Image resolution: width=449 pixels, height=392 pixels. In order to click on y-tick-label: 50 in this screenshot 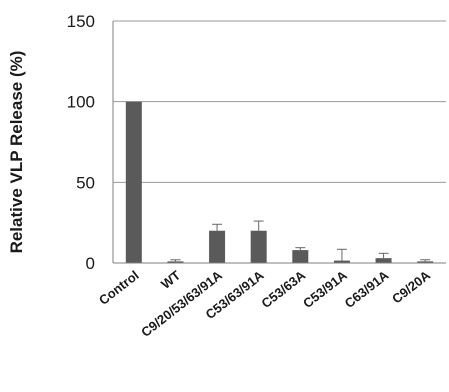, I will do `click(85, 182)`.